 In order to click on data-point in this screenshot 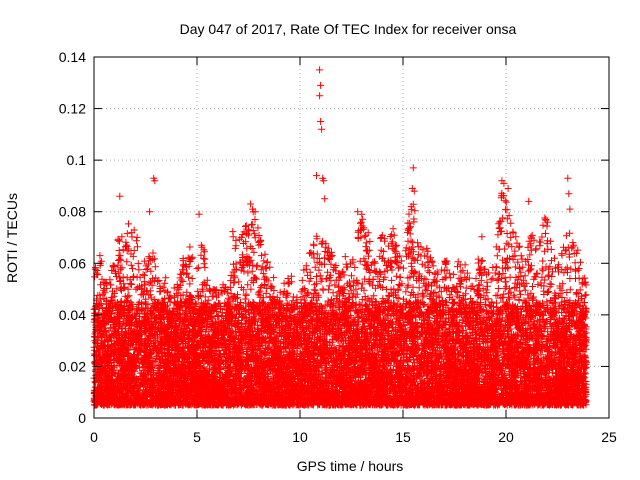, I will do `click(202, 303)`.